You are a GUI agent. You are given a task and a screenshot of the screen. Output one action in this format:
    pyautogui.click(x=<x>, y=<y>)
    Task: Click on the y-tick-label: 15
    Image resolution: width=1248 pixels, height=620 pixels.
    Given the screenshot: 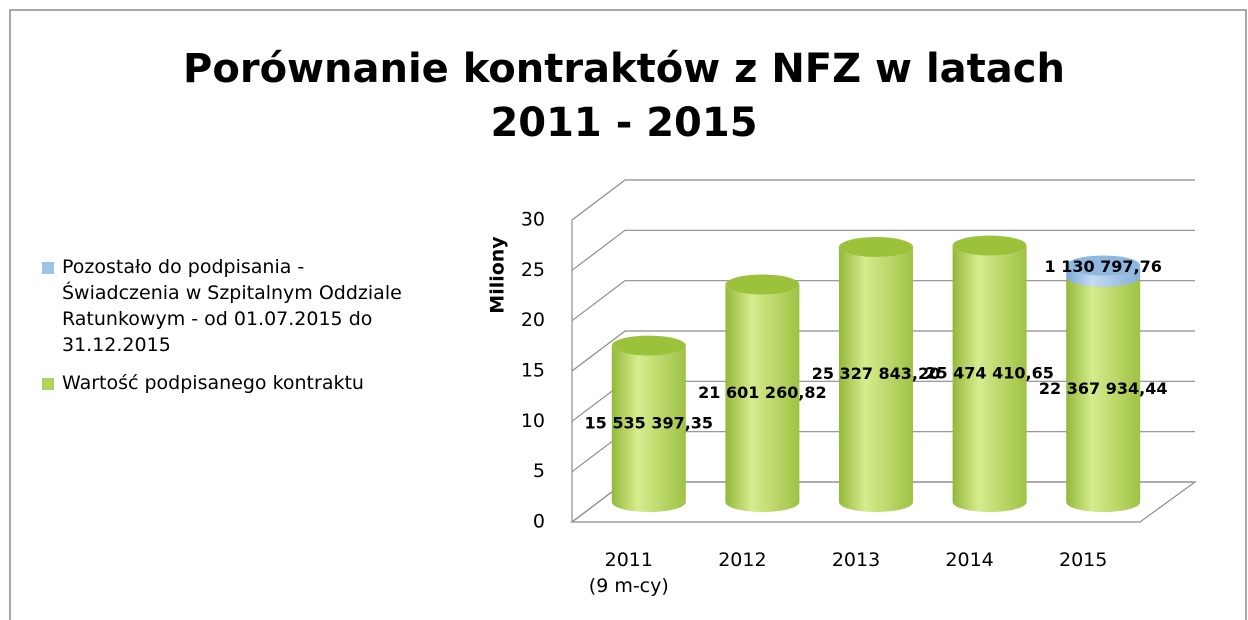 What is the action you would take?
    pyautogui.click(x=533, y=371)
    